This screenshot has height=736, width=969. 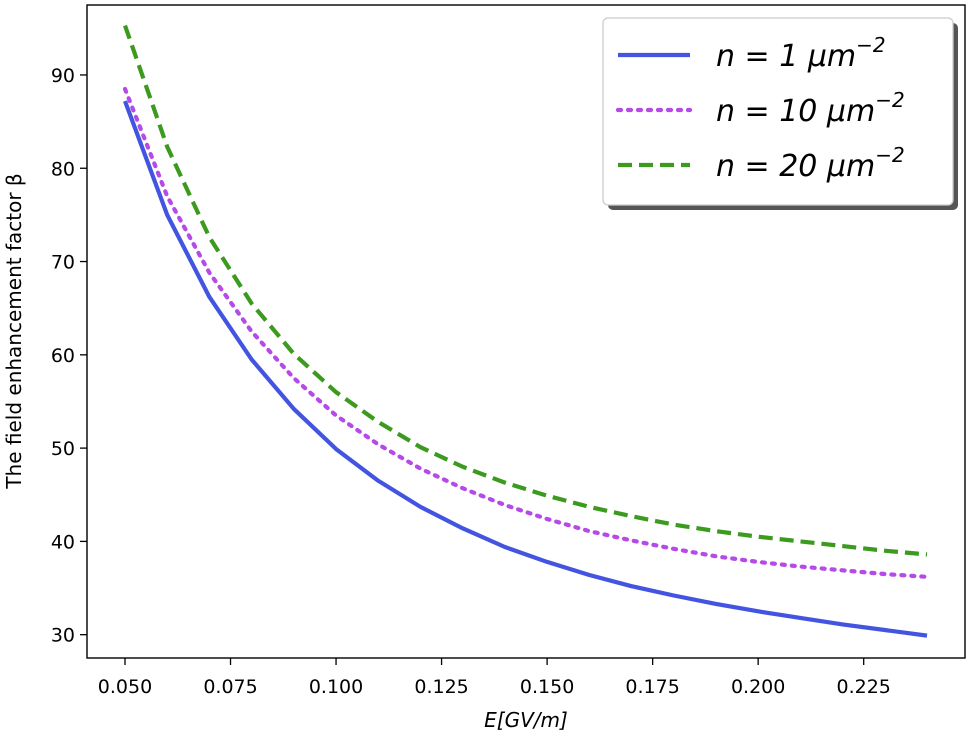 What do you see at coordinates (758, 687) in the screenshot?
I see `x-tick-label: 0.200` at bounding box center [758, 687].